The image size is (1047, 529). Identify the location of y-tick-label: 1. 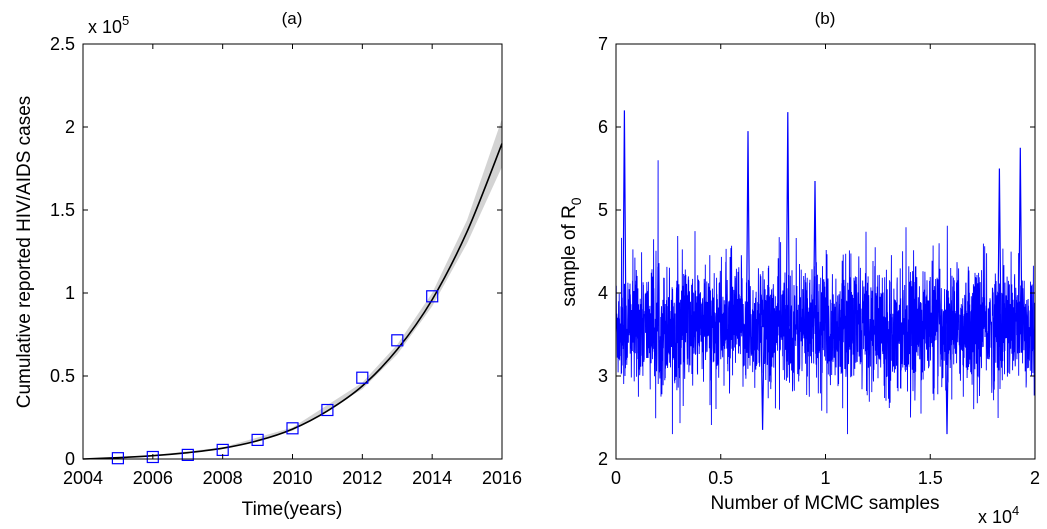
(70, 293).